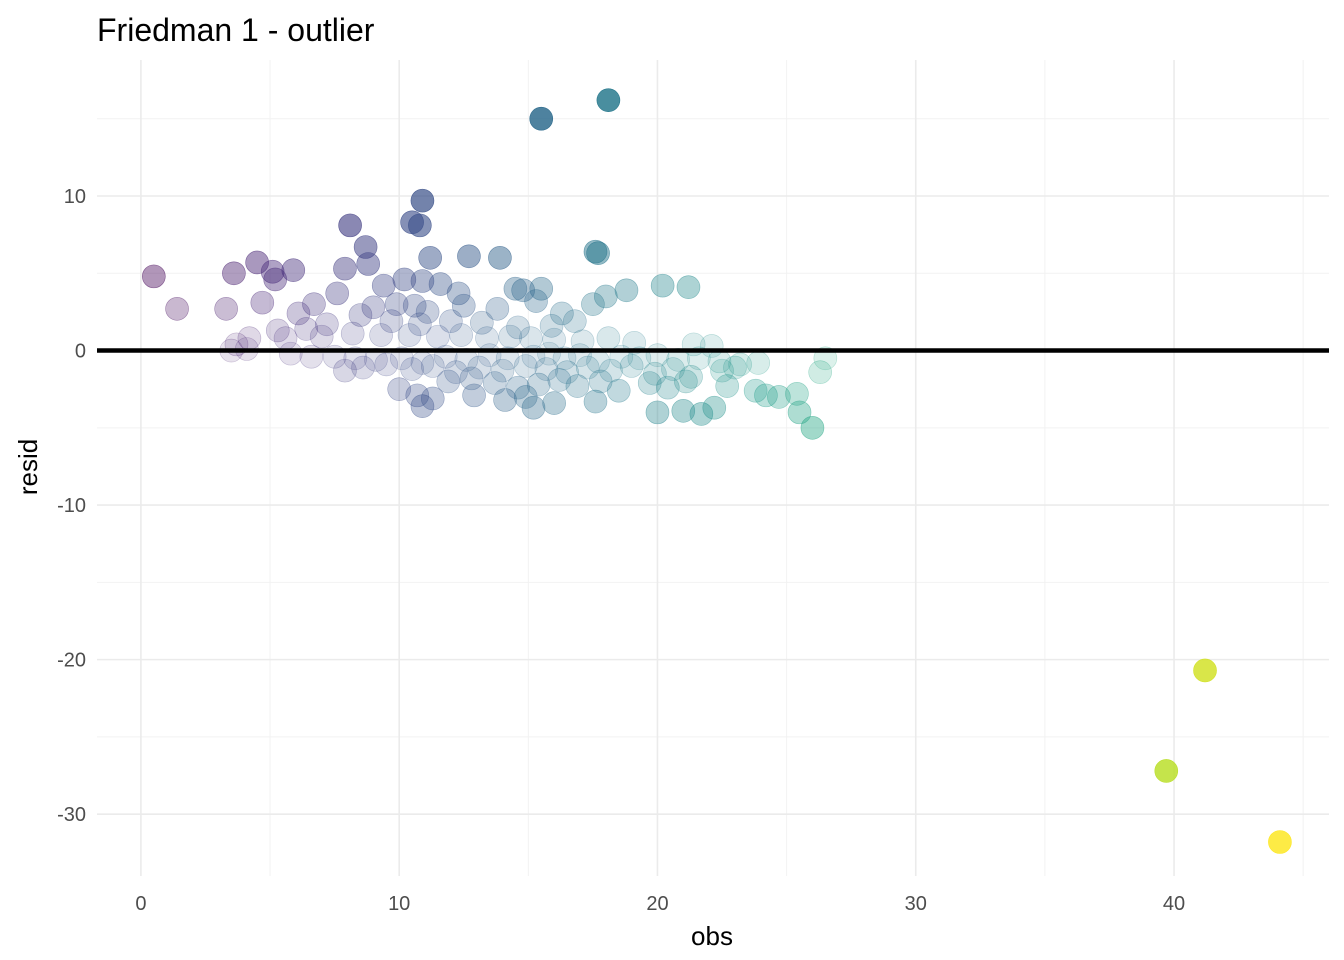 Image resolution: width=1344 pixels, height=960 pixels. I want to click on y-tick-label: -10, so click(71, 506).